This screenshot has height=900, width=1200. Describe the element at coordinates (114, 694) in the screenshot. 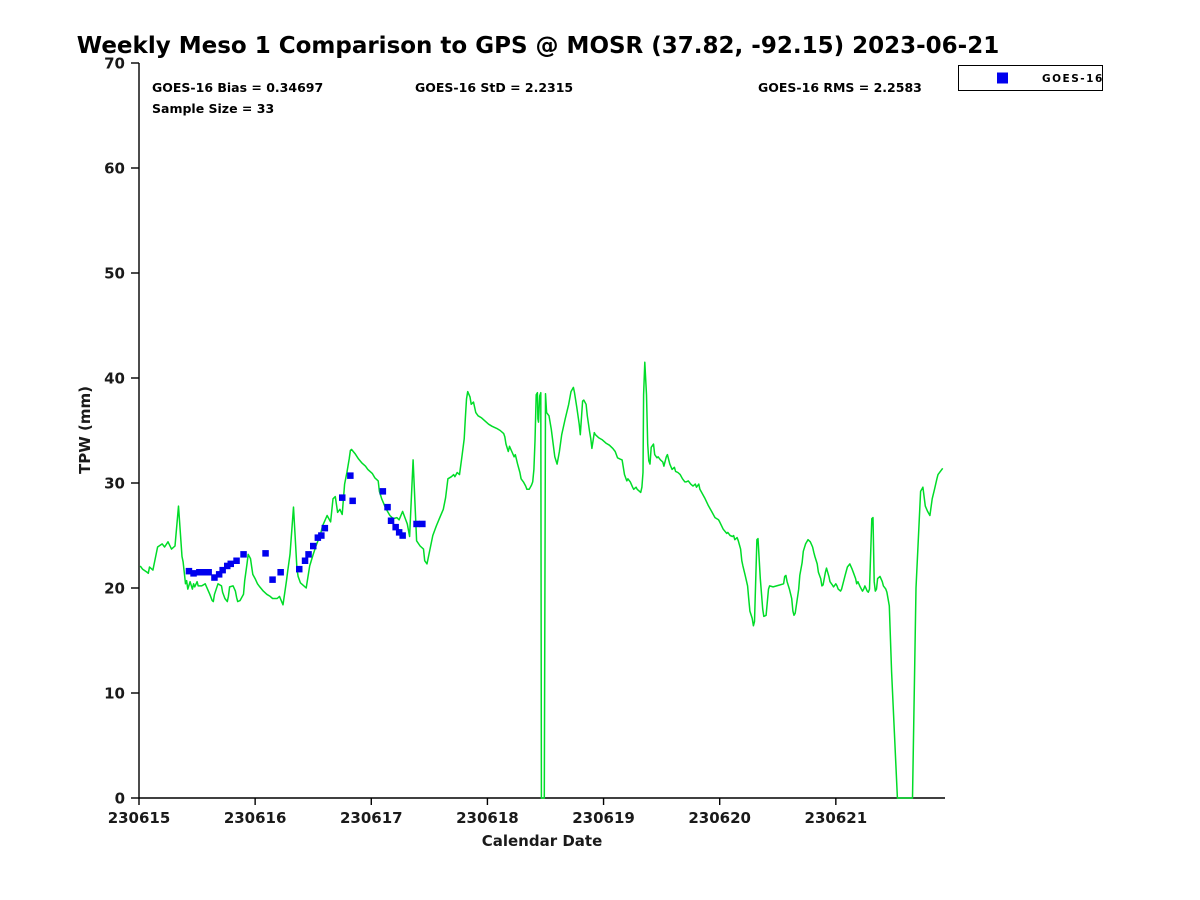

I see `y-tick-label: 10` at that location.